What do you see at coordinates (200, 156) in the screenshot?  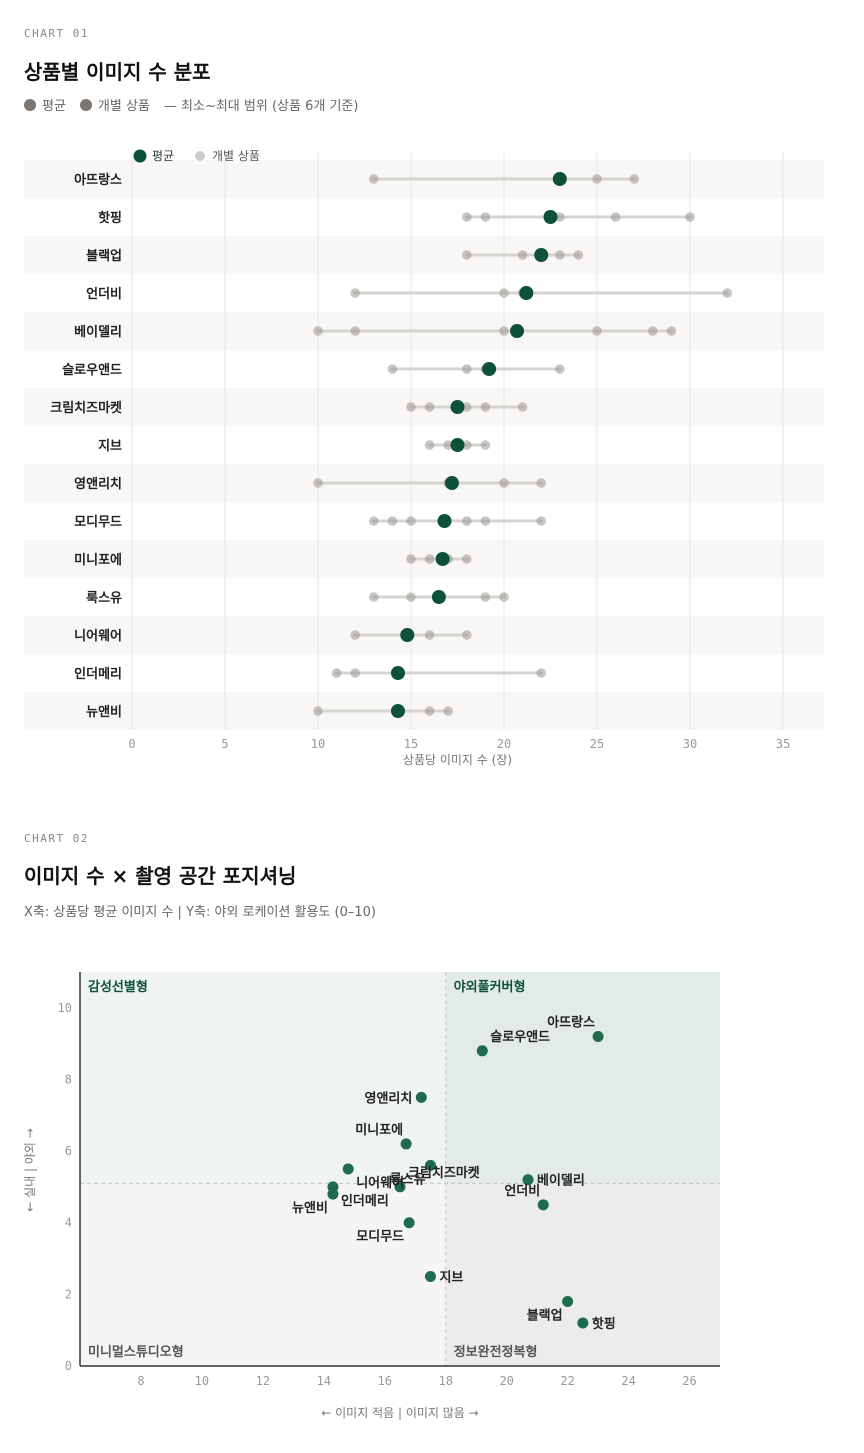 I see `legend-individual-marker` at bounding box center [200, 156].